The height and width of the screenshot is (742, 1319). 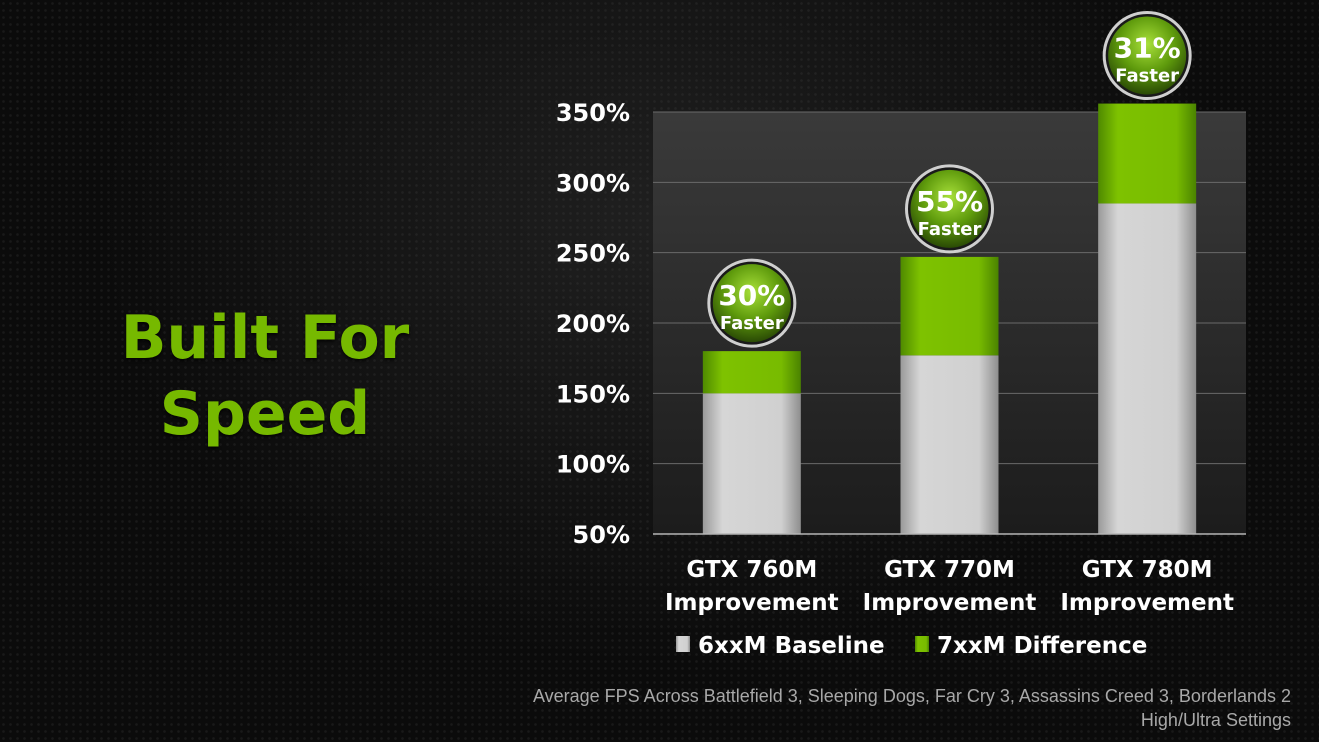 I want to click on badge-value: 55%, so click(x=949, y=201).